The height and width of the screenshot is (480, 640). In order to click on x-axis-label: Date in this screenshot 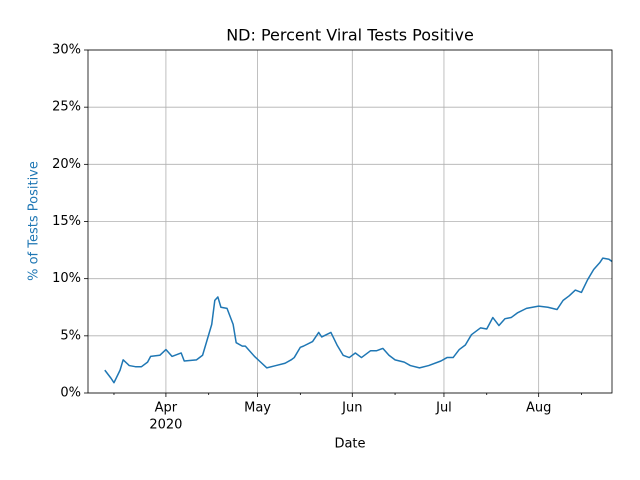, I will do `click(349, 444)`.